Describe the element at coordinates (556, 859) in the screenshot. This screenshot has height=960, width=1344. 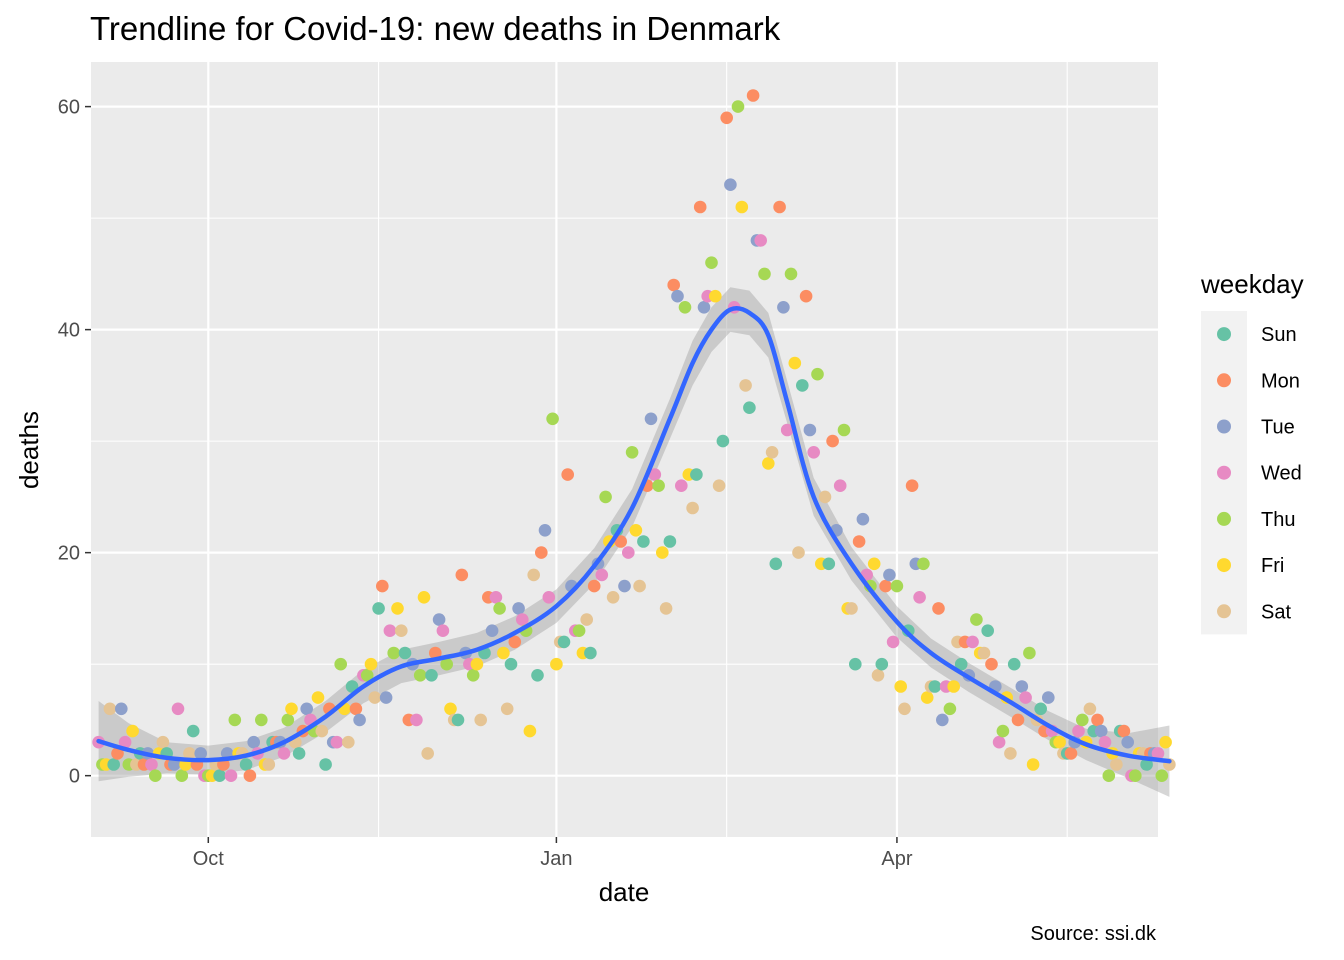
I see `x-tick-label: Jan` at that location.